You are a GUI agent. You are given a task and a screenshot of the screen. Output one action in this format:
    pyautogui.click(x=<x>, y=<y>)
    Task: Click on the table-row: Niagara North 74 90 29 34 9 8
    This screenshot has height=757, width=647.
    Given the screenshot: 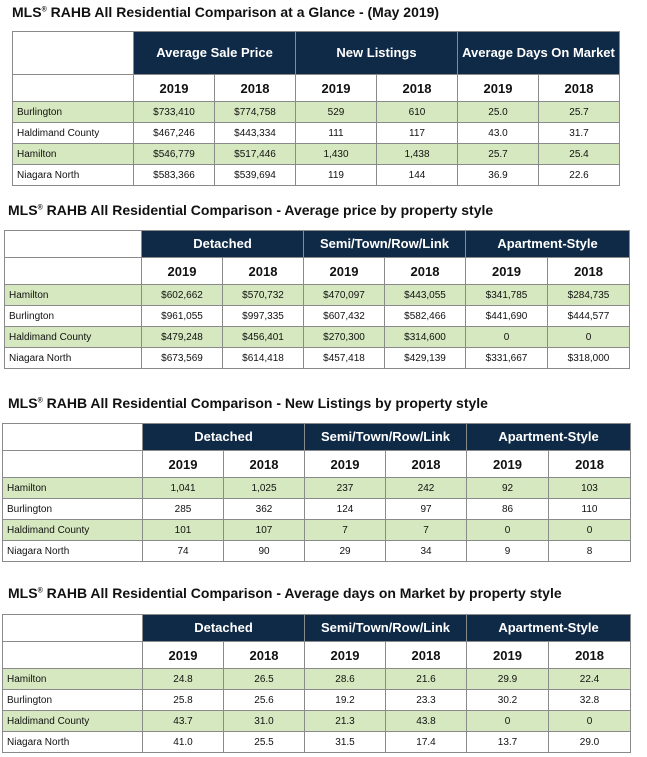 What is the action you would take?
    pyautogui.click(x=317, y=551)
    